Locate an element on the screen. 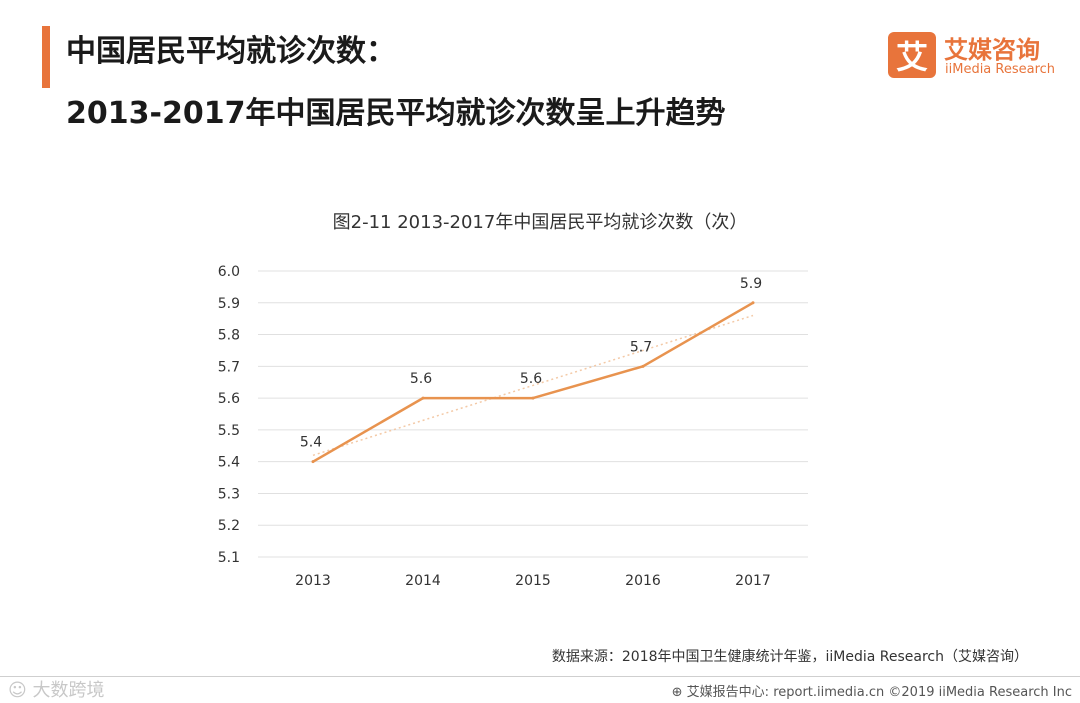 Image resolution: width=1080 pixels, height=703 pixels. logo-mark: 艾 is located at coordinates (912, 55).